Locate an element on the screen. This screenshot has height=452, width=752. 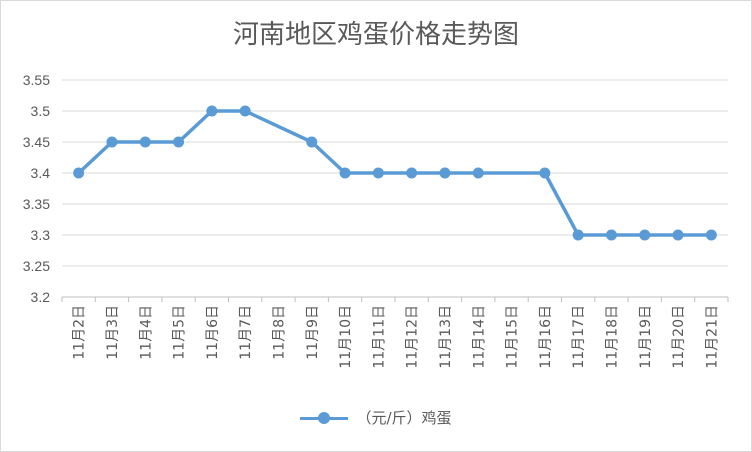
x-tick-label: 11月19日 is located at coordinates (646, 337).